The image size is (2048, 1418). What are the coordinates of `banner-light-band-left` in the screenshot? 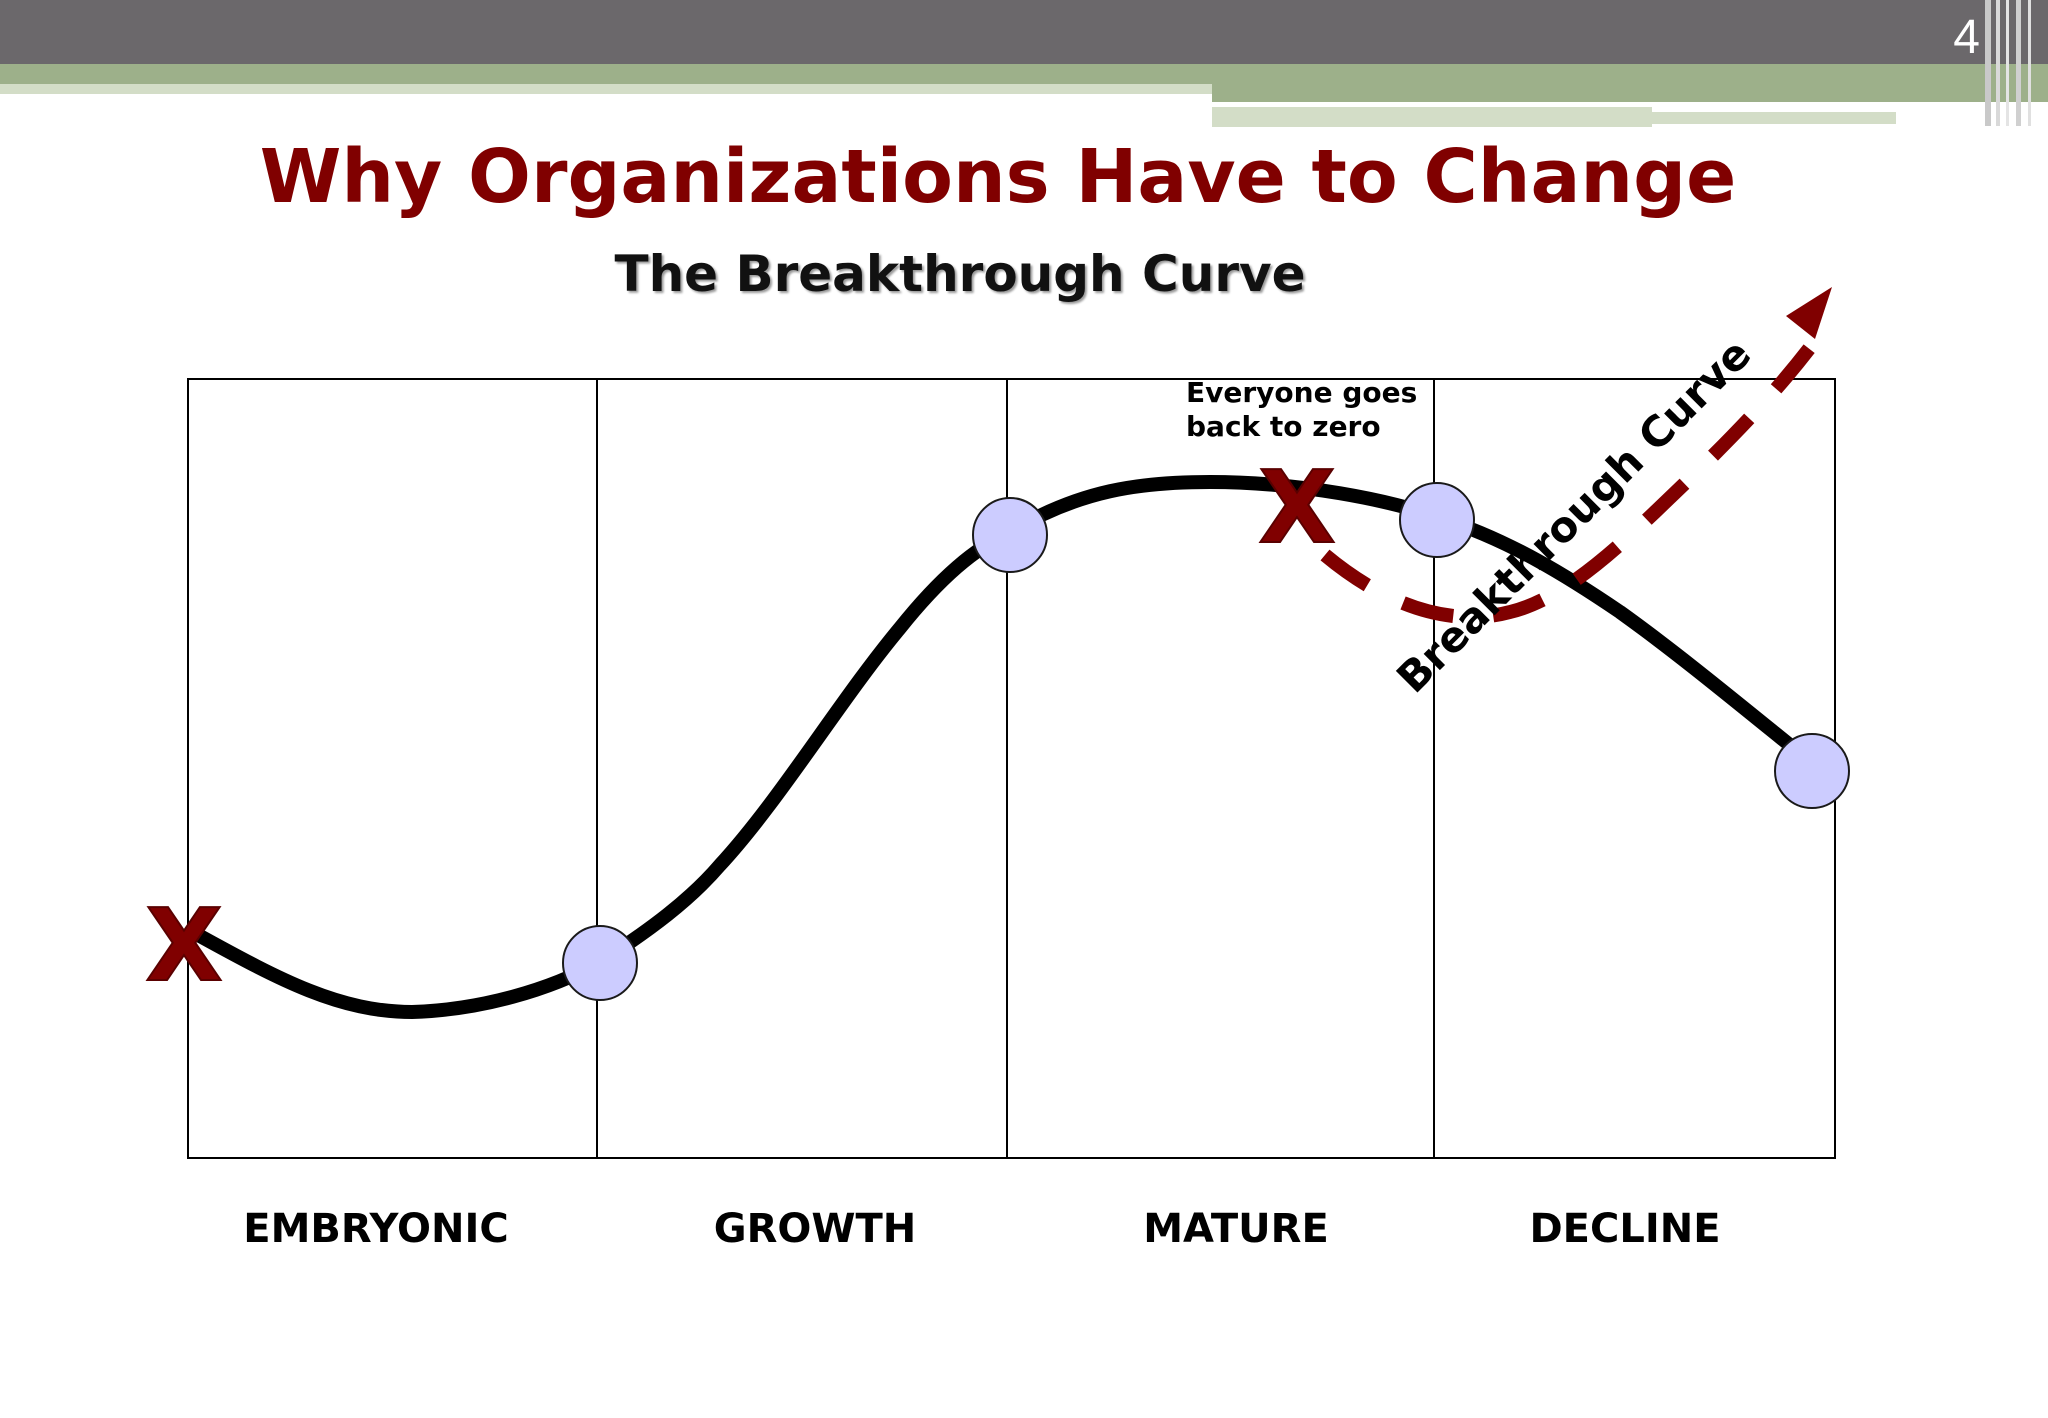 It's located at (606, 89).